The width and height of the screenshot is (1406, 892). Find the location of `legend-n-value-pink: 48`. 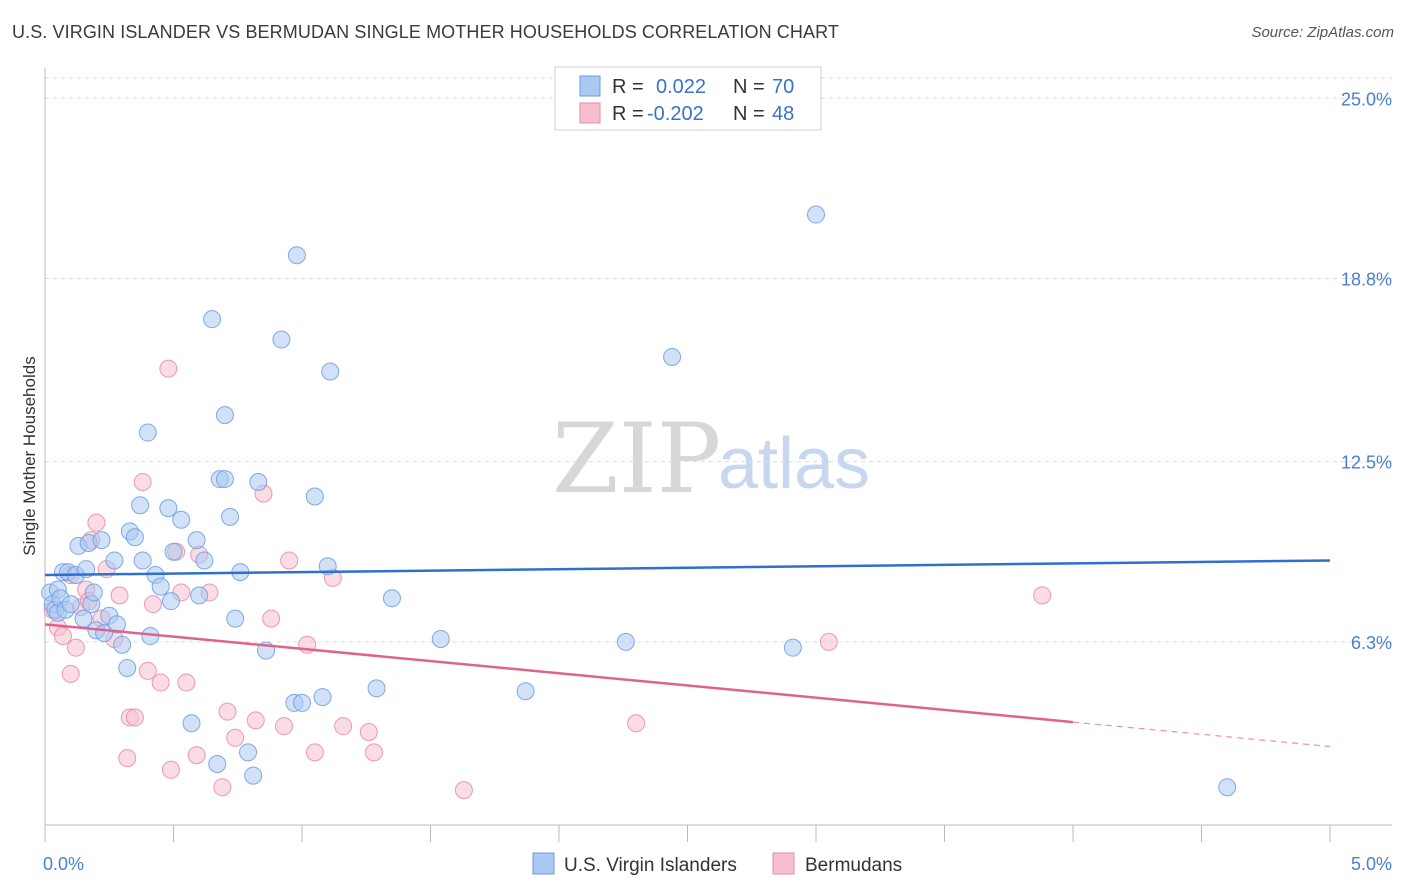

legend-n-value-pink: 48 is located at coordinates (783, 114).